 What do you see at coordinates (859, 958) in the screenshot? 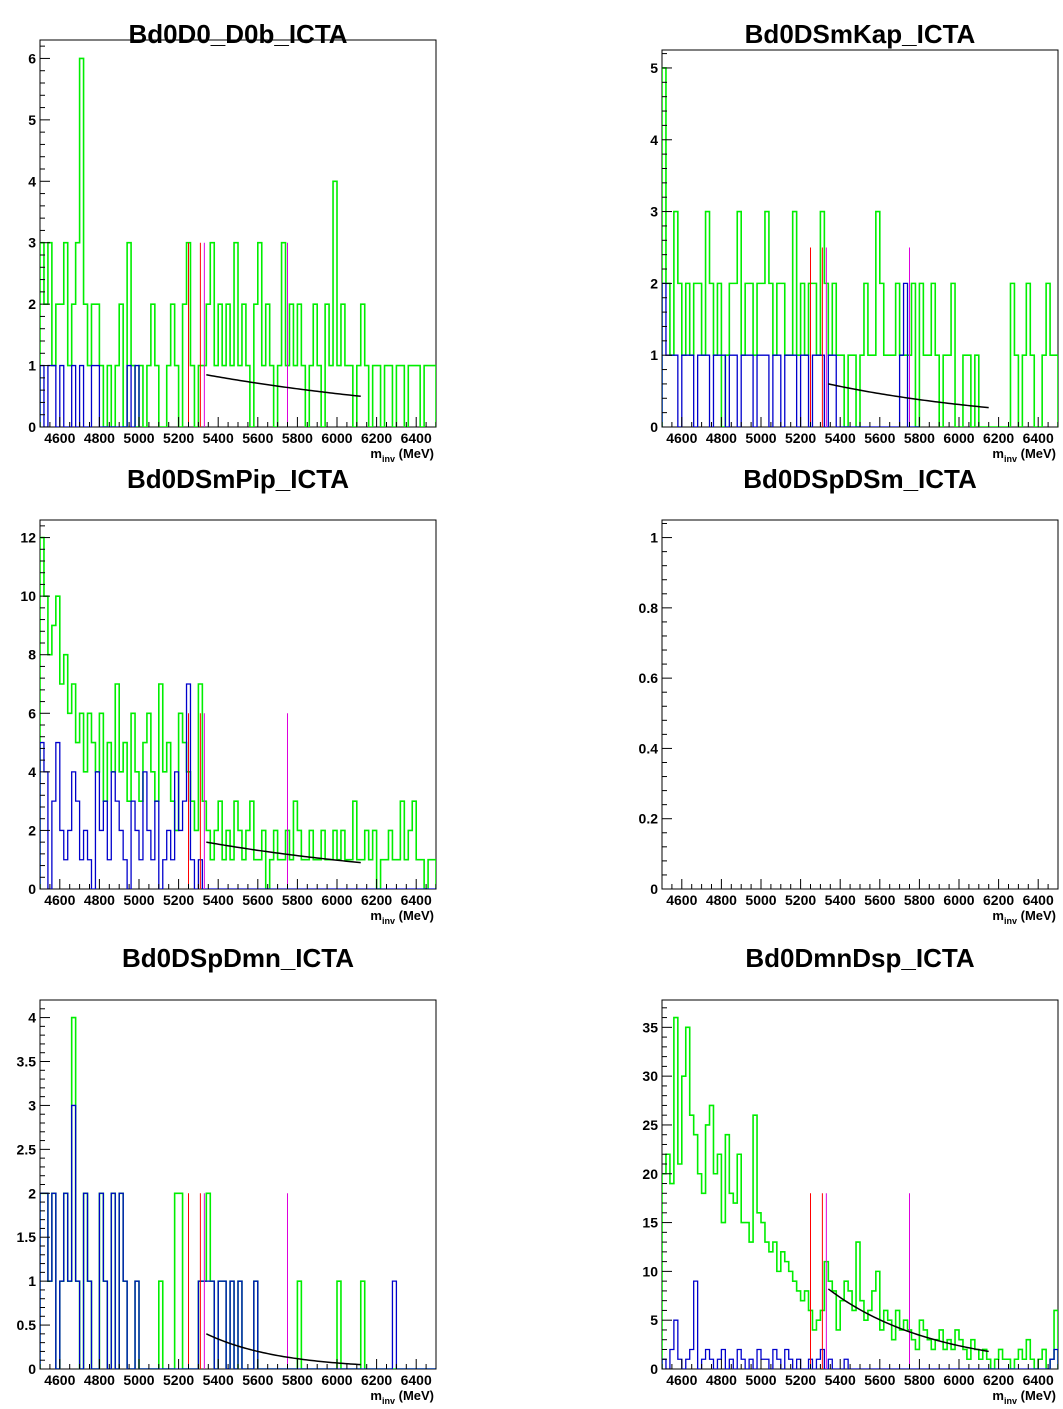
I see `chart-title: Bd0DmnDsp_ICTA` at bounding box center [859, 958].